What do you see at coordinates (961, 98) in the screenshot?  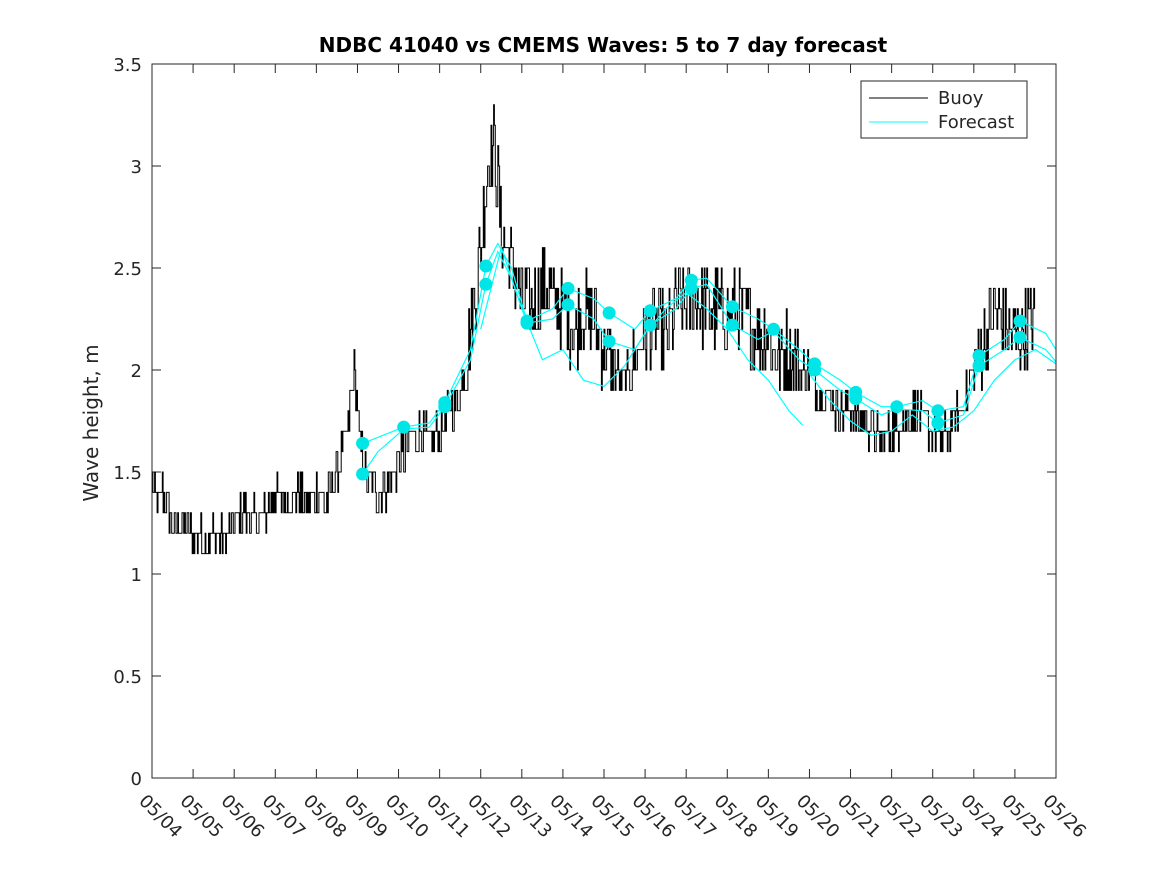 I see `legend-buoy-label: Buoy` at bounding box center [961, 98].